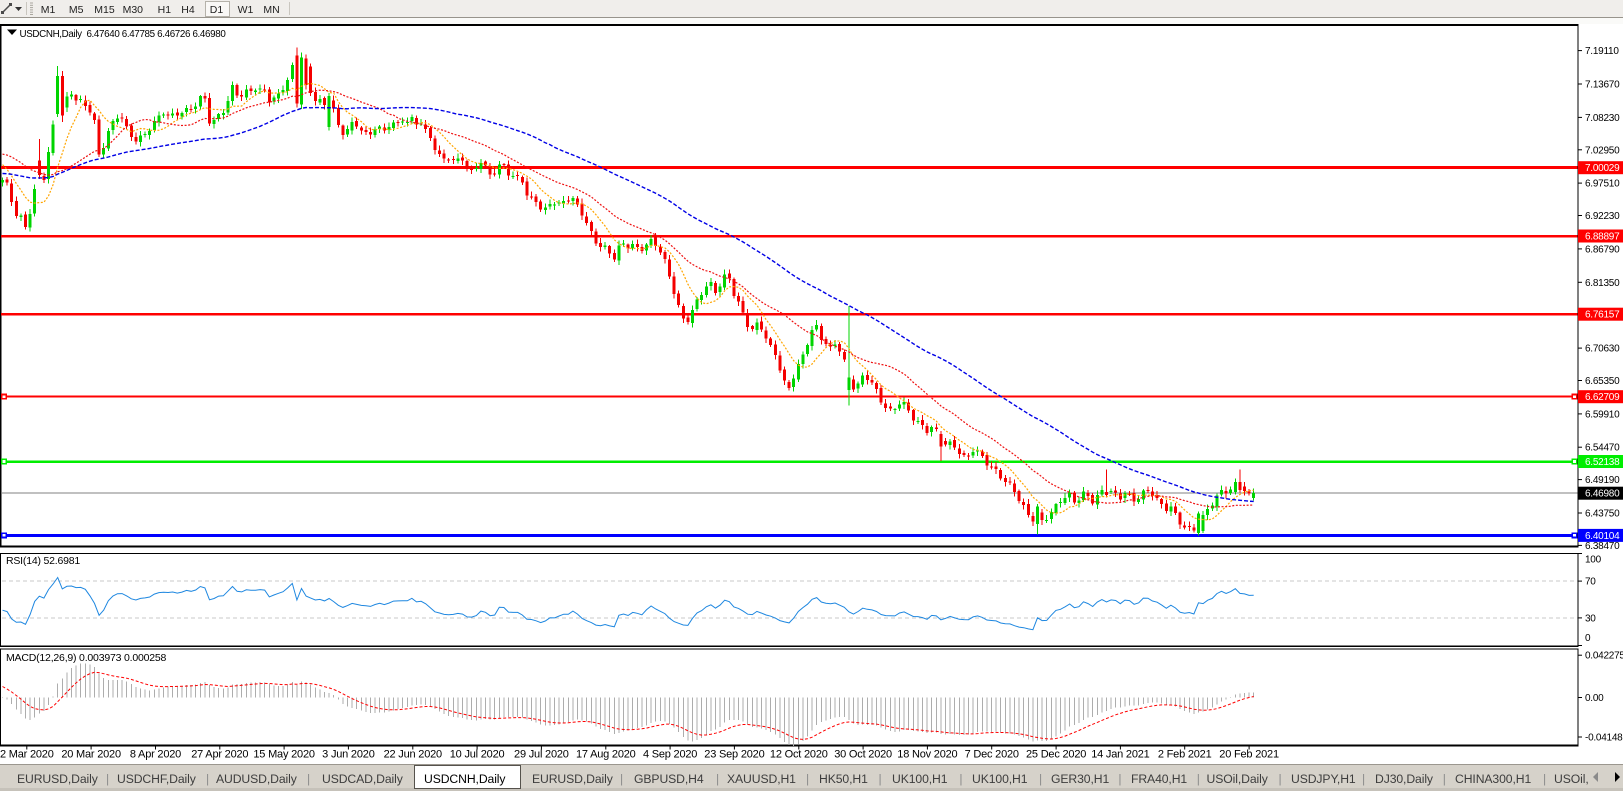 The height and width of the screenshot is (791, 1623). I want to click on svg-text: 6.43750, so click(1602, 514).